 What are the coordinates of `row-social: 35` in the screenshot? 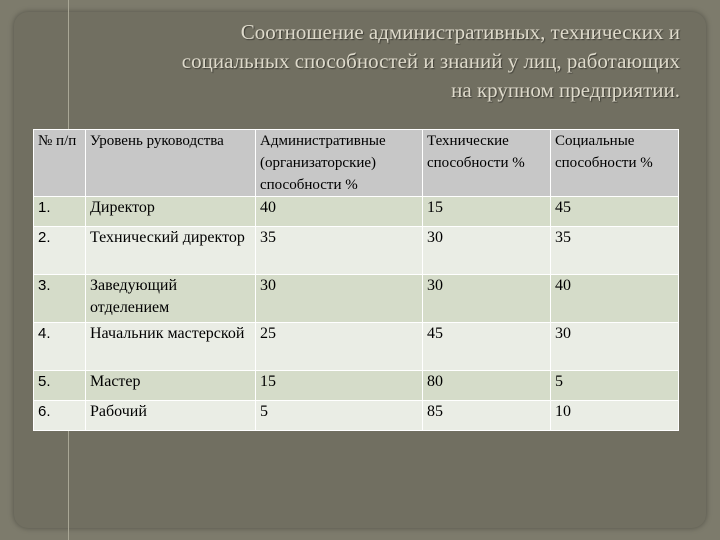 It's located at (614, 250).